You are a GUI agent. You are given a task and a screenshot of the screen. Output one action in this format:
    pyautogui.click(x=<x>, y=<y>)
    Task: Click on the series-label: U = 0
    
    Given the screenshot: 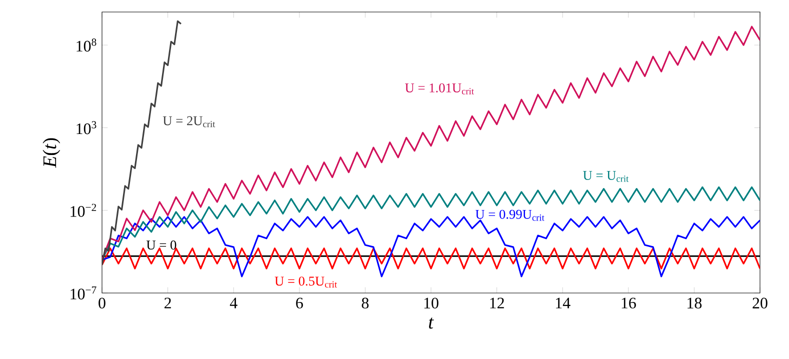 What is the action you would take?
    pyautogui.click(x=161, y=245)
    